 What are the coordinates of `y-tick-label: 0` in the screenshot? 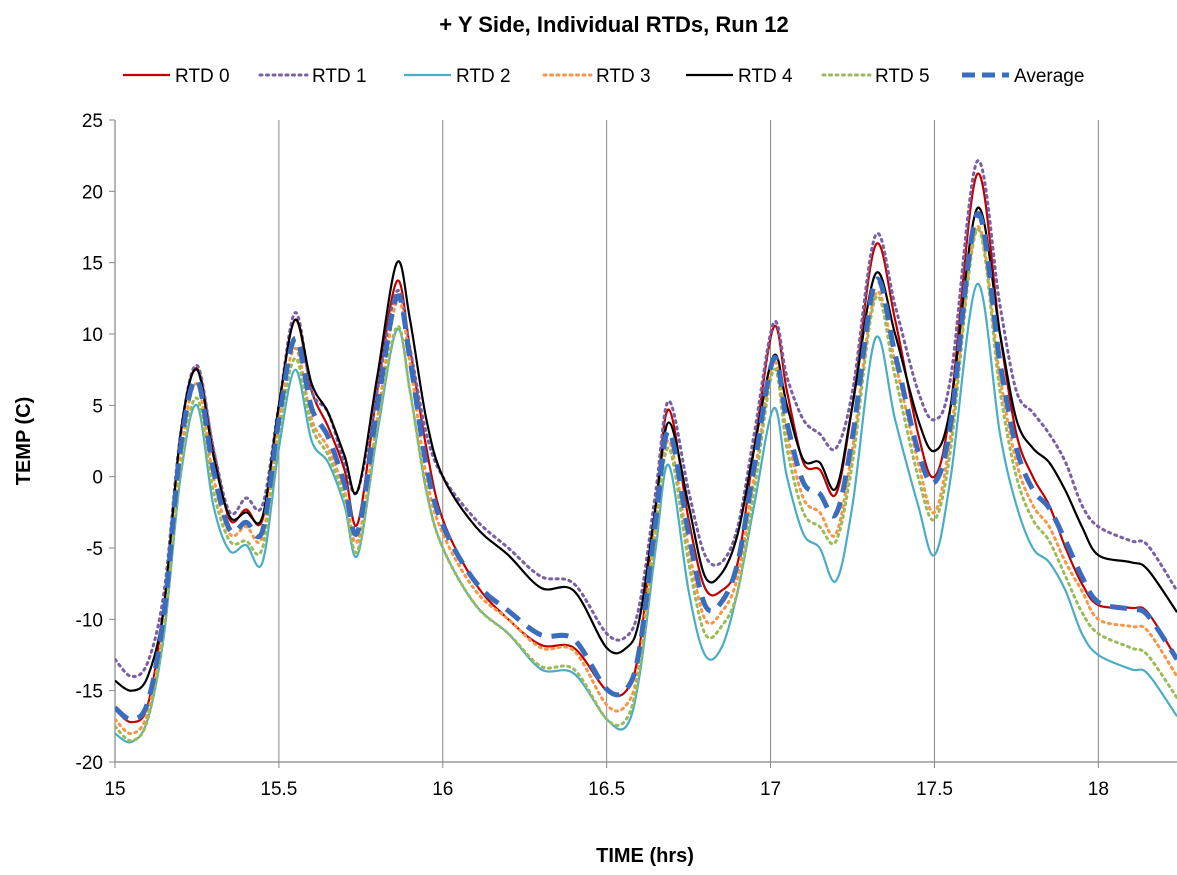 It's located at (97, 478).